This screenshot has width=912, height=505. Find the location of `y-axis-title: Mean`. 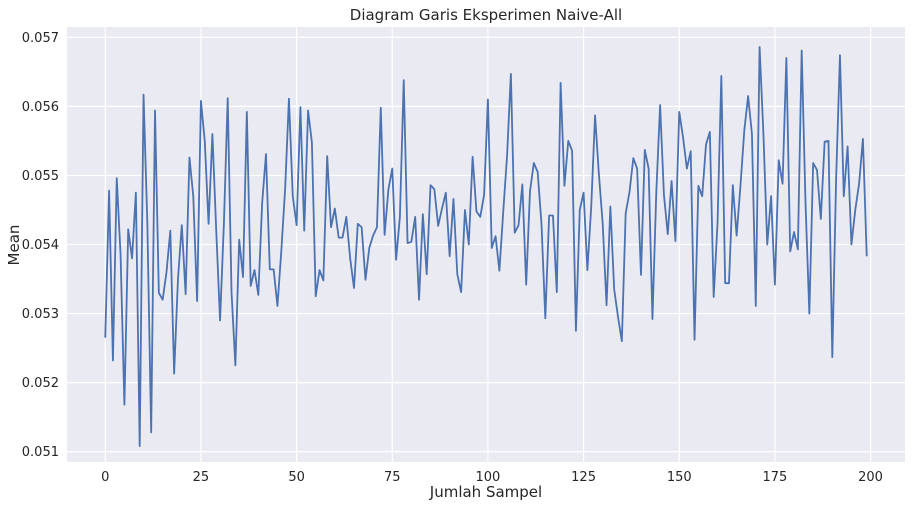

y-axis-title: Mean is located at coordinates (14, 245).